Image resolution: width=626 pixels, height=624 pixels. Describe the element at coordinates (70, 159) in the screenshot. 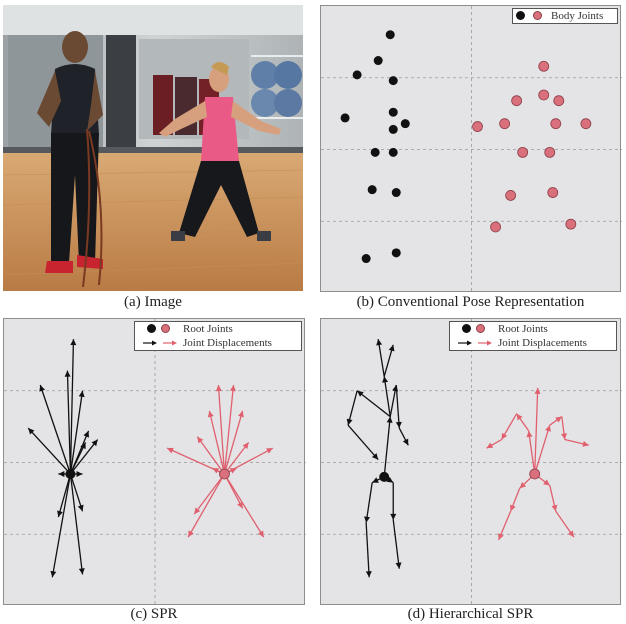

I see `trainer-figure` at that location.